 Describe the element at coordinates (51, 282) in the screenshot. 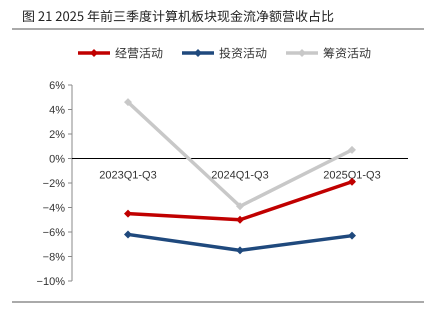

I see `y-tick-label: −10%` at that location.